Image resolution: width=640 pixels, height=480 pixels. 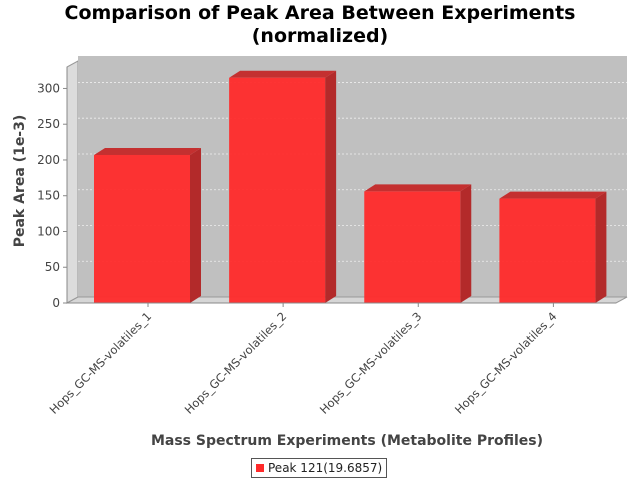 What do you see at coordinates (48, 231) in the screenshot?
I see `y-tick-label: 100` at bounding box center [48, 231].